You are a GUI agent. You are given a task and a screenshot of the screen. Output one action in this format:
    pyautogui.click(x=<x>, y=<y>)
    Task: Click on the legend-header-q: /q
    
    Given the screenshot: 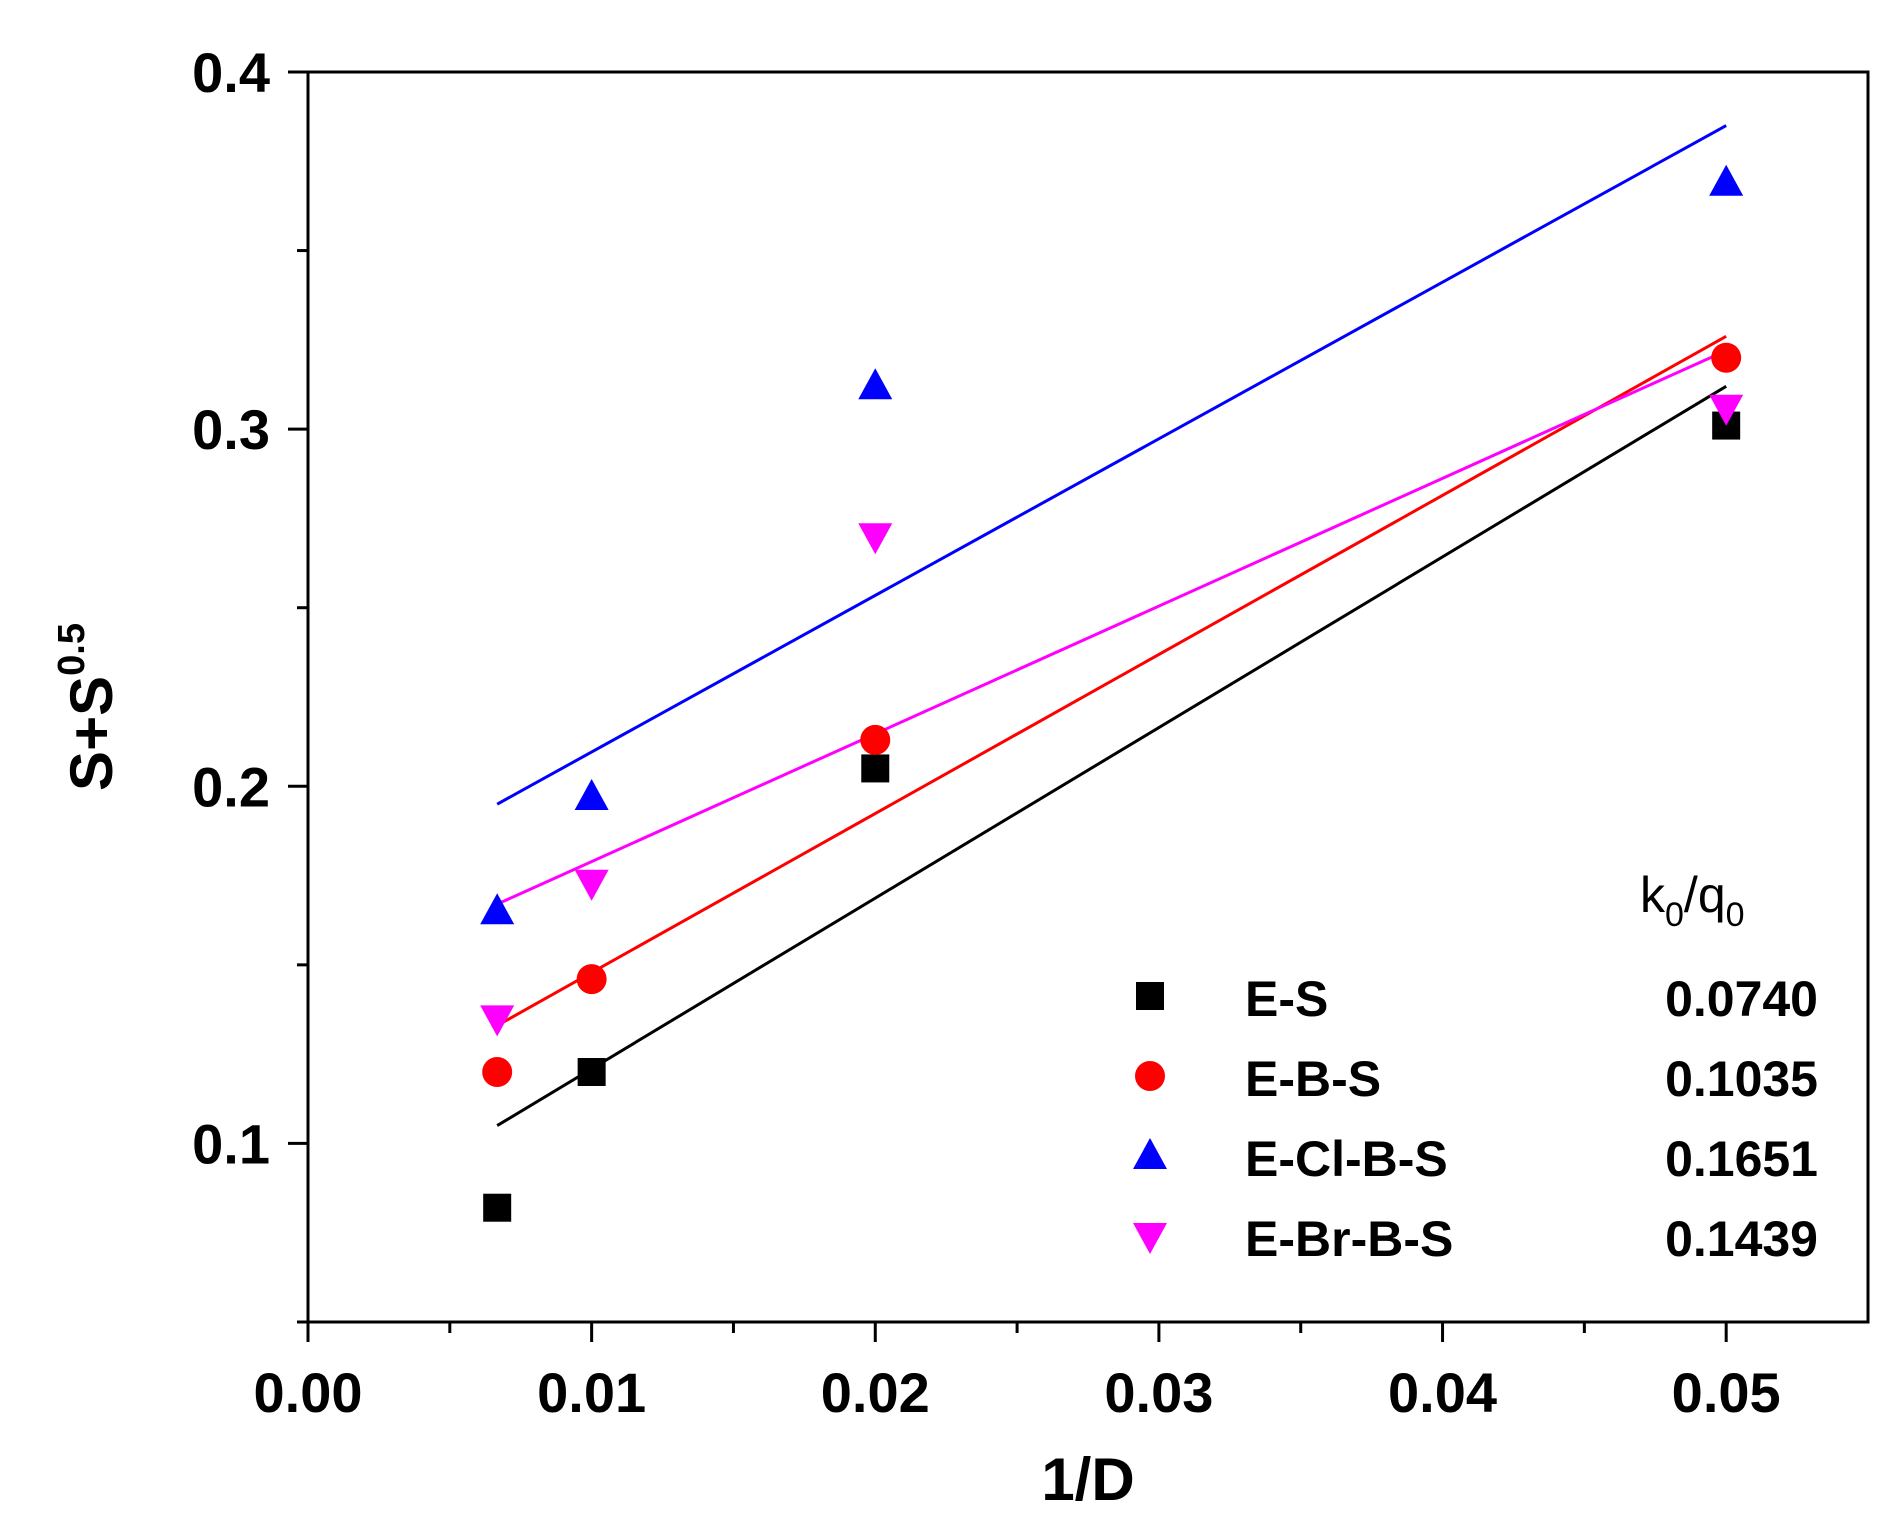 What is the action you would take?
    pyautogui.click(x=1705, y=895)
    